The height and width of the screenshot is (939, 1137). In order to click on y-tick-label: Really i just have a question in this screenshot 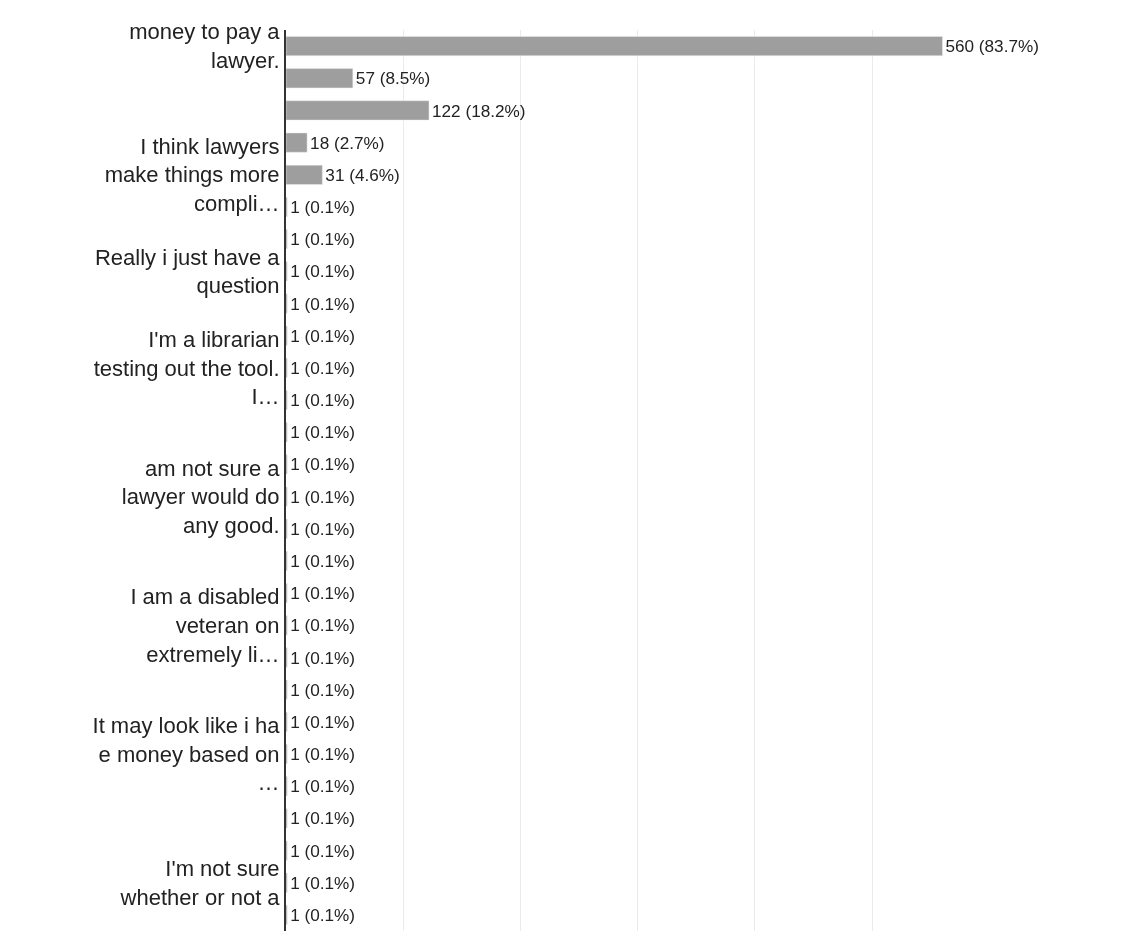, I will do `click(187, 271)`.